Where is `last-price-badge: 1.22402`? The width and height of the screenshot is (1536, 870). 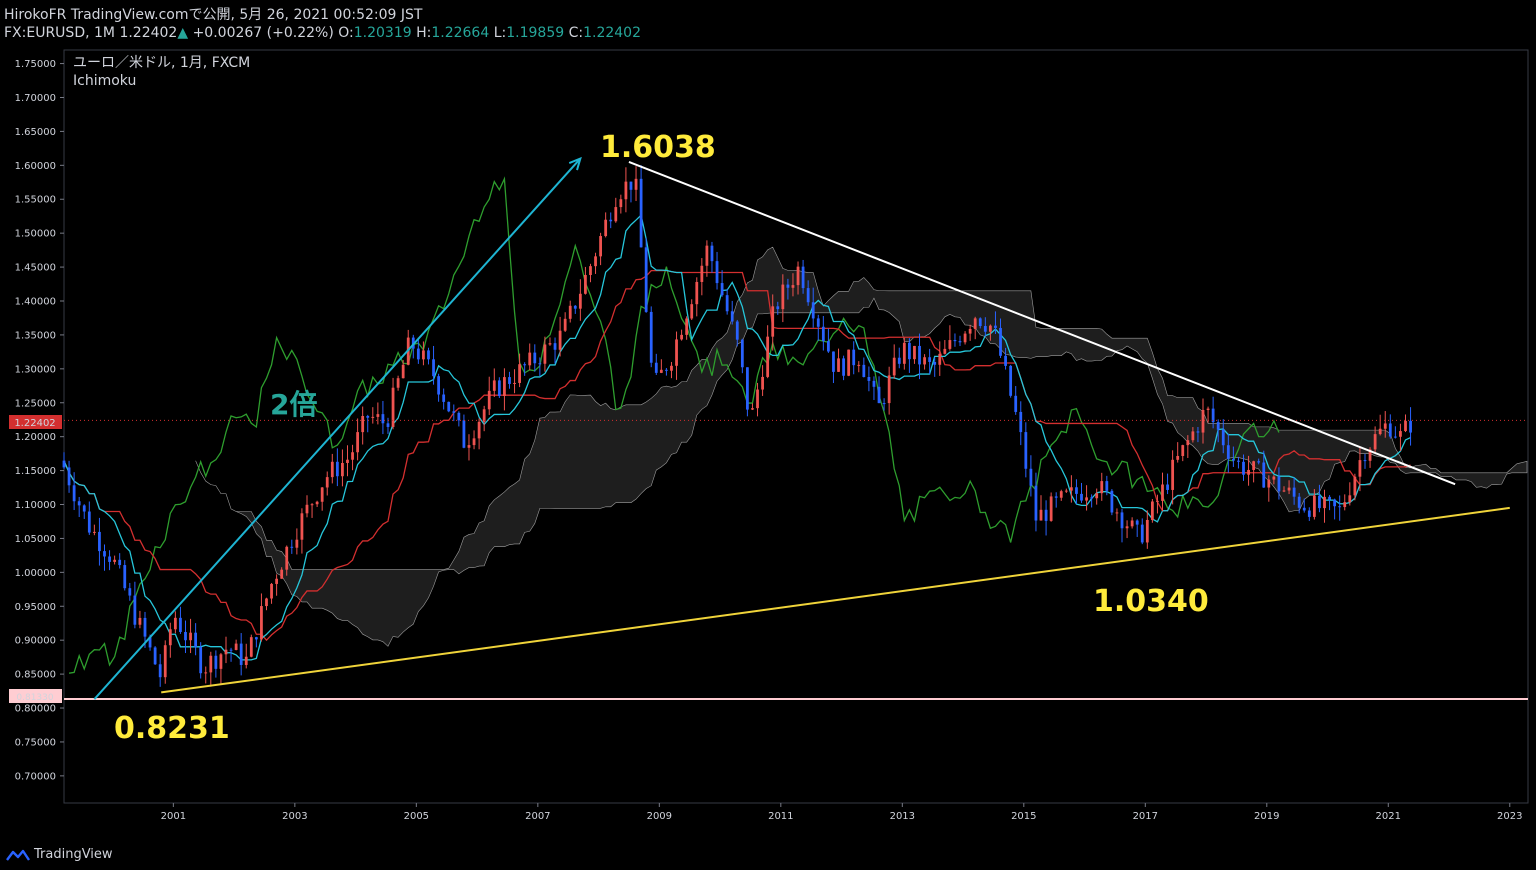
last-price-badge: 1.22402 is located at coordinates (35, 422).